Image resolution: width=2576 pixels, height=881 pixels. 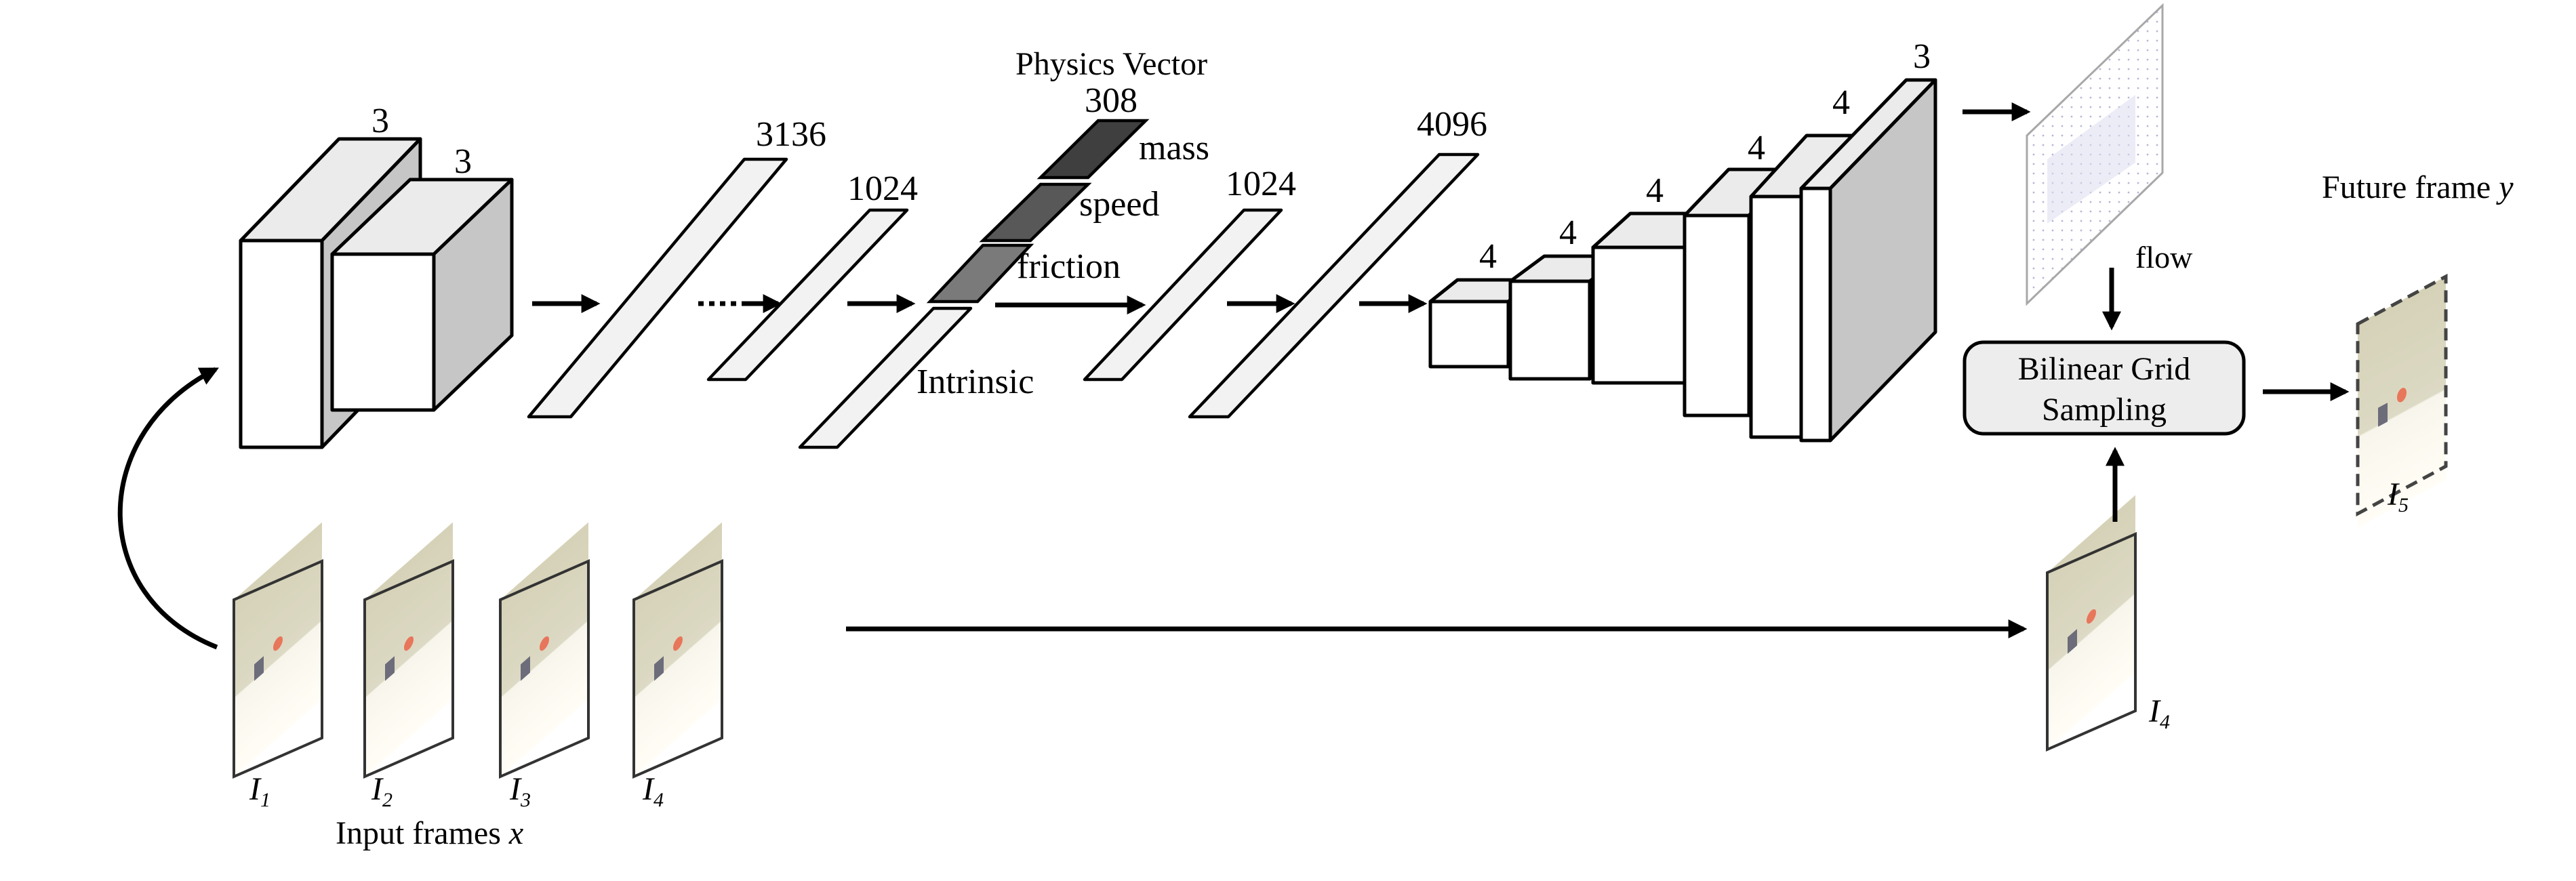 What do you see at coordinates (2164, 257) in the screenshot?
I see `flow-label: flow` at bounding box center [2164, 257].